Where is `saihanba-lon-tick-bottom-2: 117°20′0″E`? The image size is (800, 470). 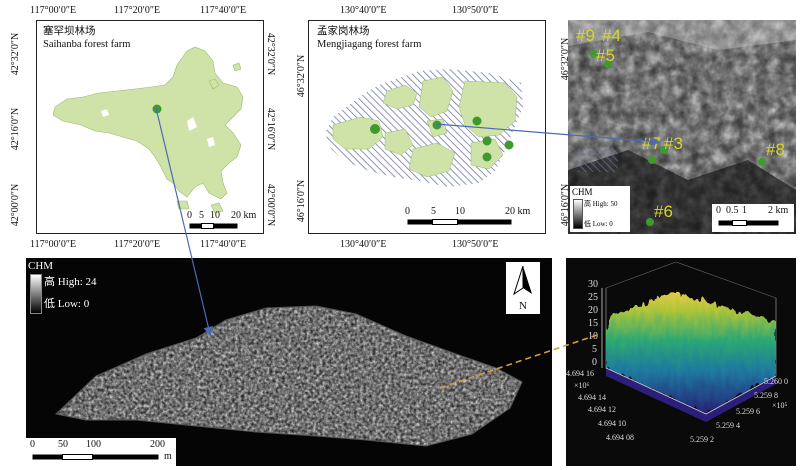
saihanba-lon-tick-bottom-2: 117°20′0″E is located at coordinates (137, 244).